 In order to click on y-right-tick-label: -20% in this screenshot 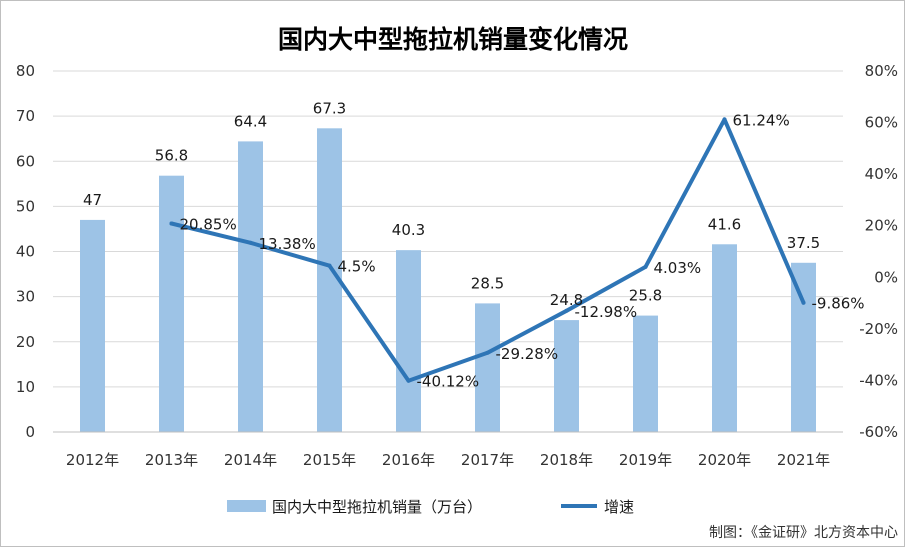, I will do `click(878, 329)`.